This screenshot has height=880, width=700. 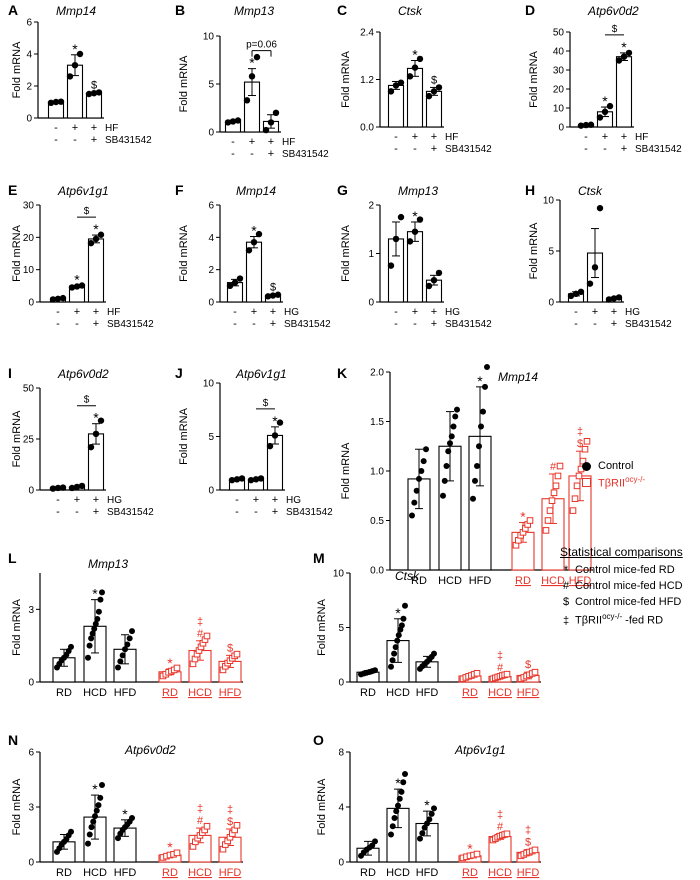 I want to click on treatment-label: HF, so click(x=113, y=312).